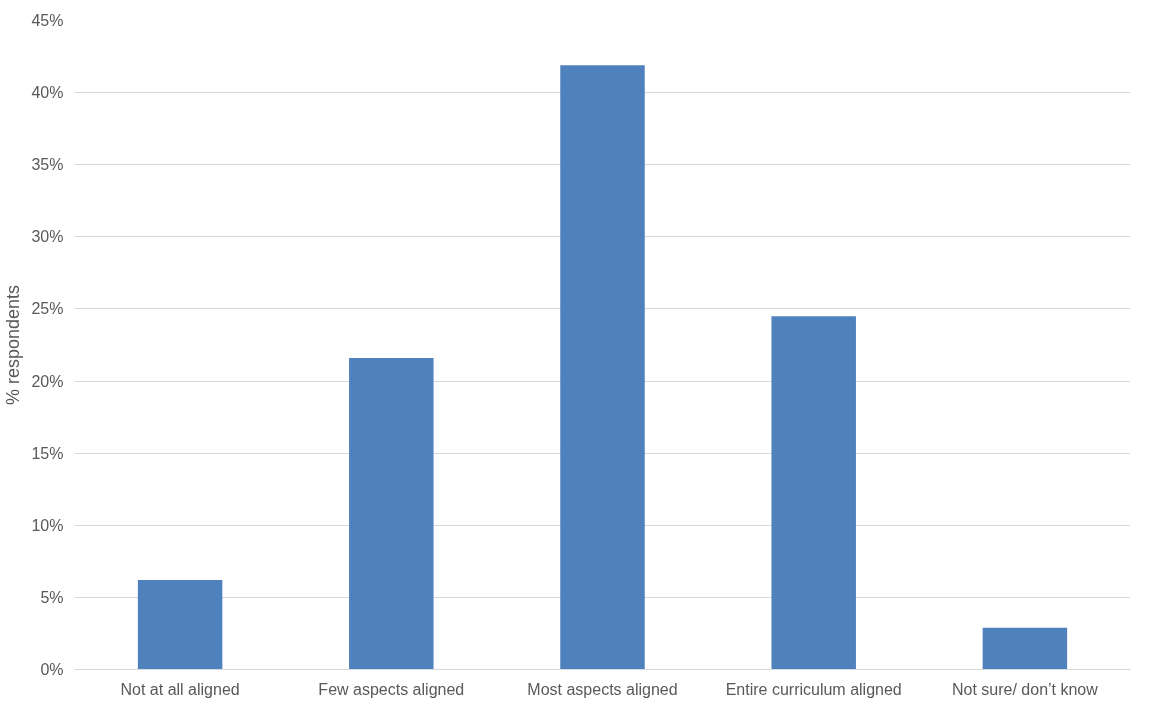 The height and width of the screenshot is (708, 1159). I want to click on y-tick-label: 25%, so click(47, 309).